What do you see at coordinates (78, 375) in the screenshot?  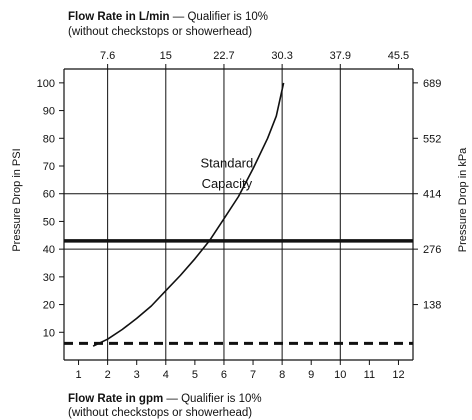 I see `x-tick-label-bottom: 1` at bounding box center [78, 375].